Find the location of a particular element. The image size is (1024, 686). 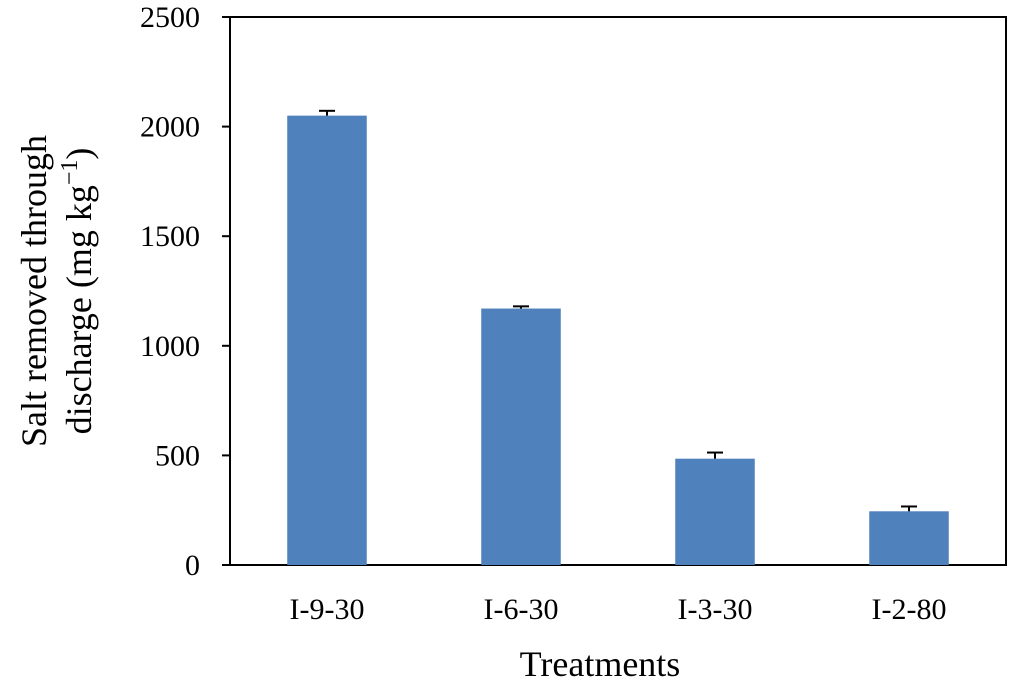

y-tick-label: 2500 is located at coordinates (170, 17).